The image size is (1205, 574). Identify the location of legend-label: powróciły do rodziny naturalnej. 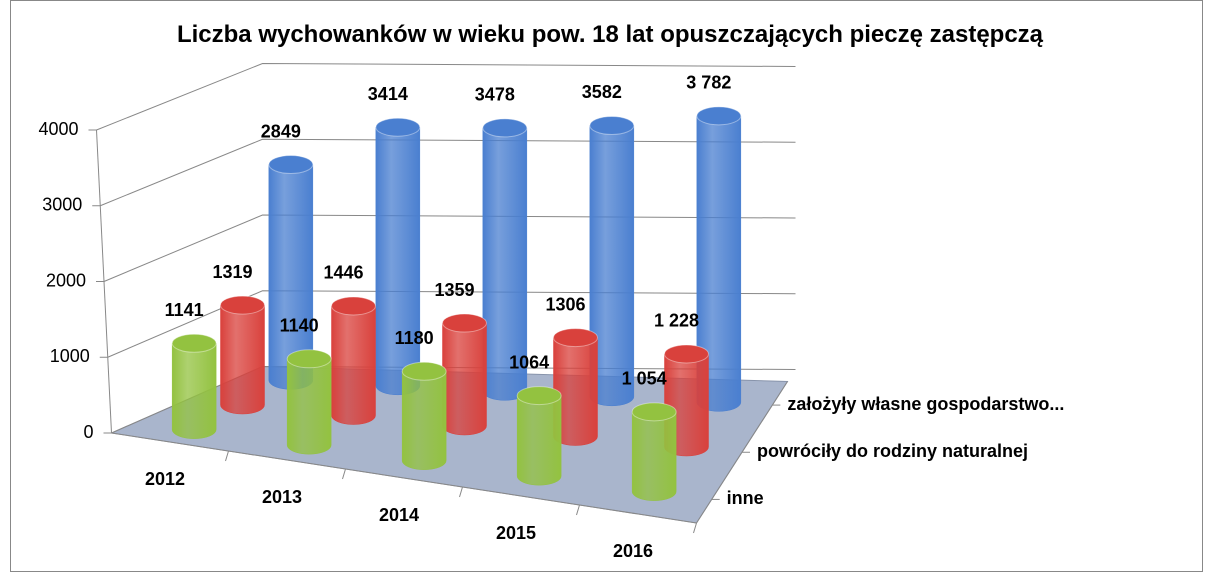
(892, 451).